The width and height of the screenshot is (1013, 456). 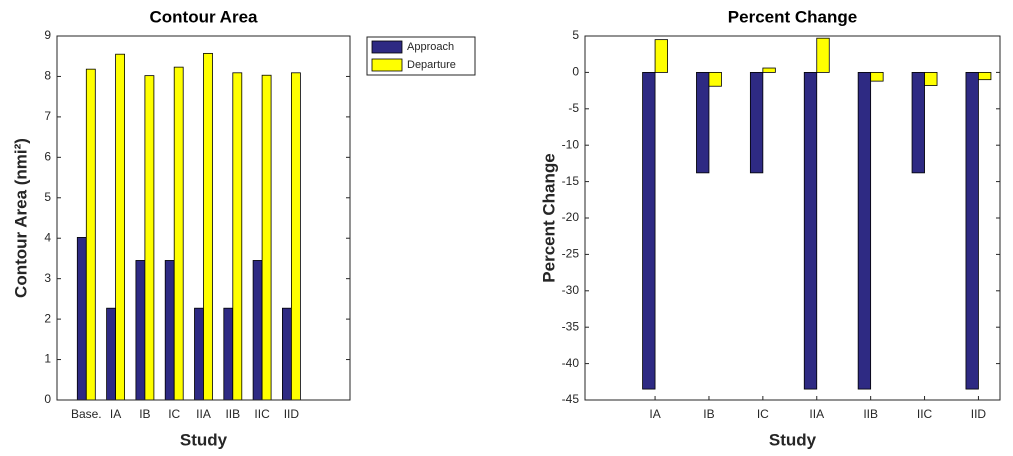 What do you see at coordinates (571, 363) in the screenshot?
I see `y-tick-label: -40` at bounding box center [571, 363].